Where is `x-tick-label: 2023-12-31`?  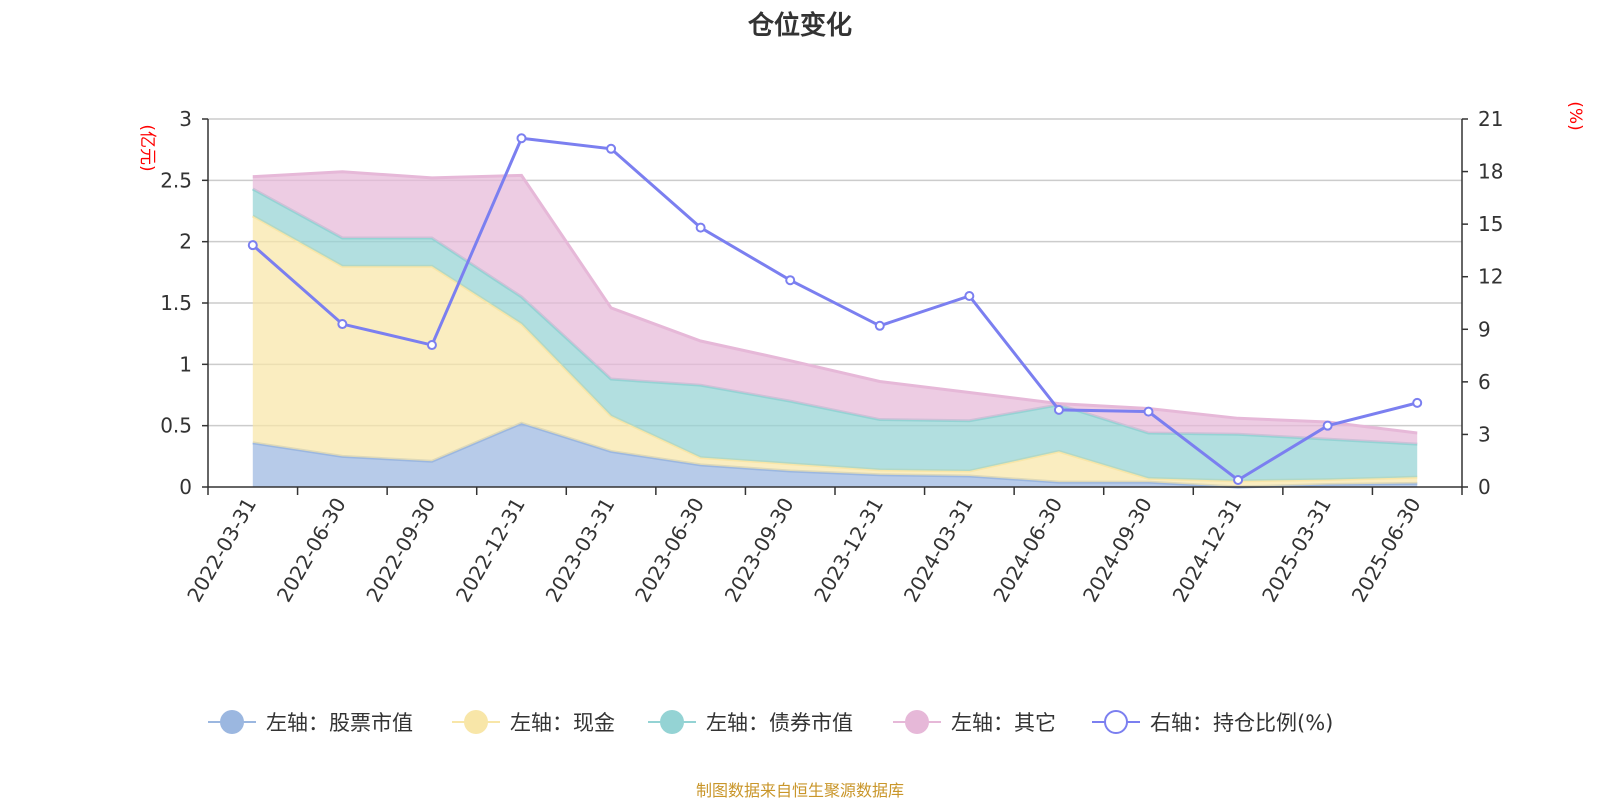 x-tick-label: 2023-12-31 is located at coordinates (848, 550).